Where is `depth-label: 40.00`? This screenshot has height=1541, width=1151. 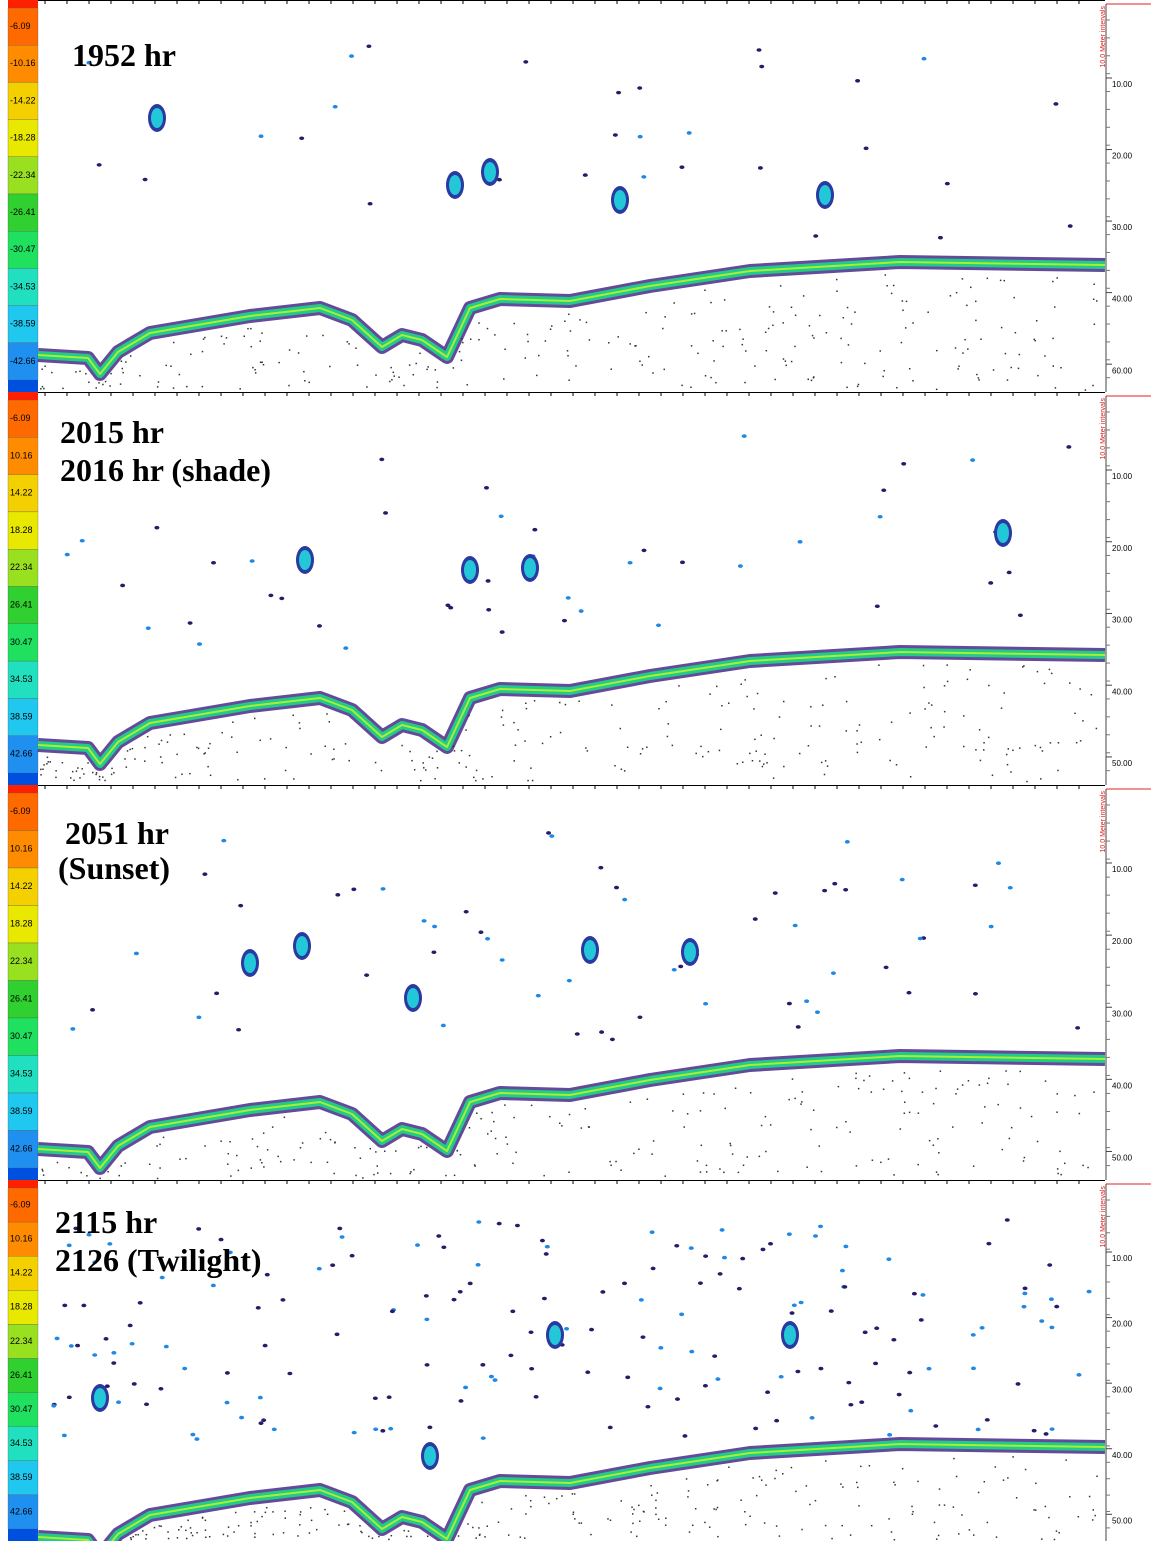
depth-label: 40.00 is located at coordinates (1122, 1455).